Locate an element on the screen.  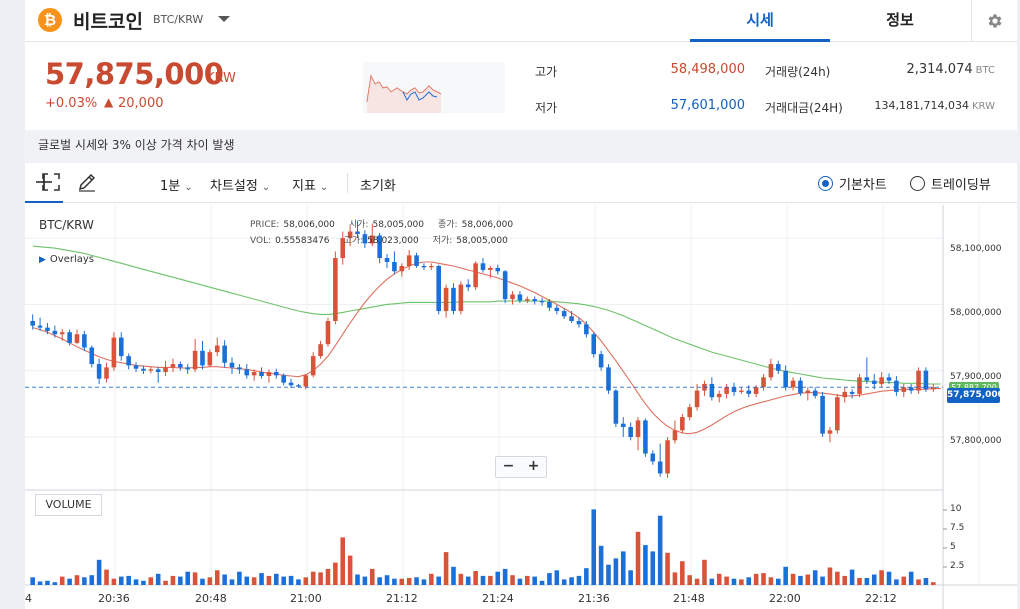
ohlc-vol: 0.55583476 is located at coordinates (302, 241).